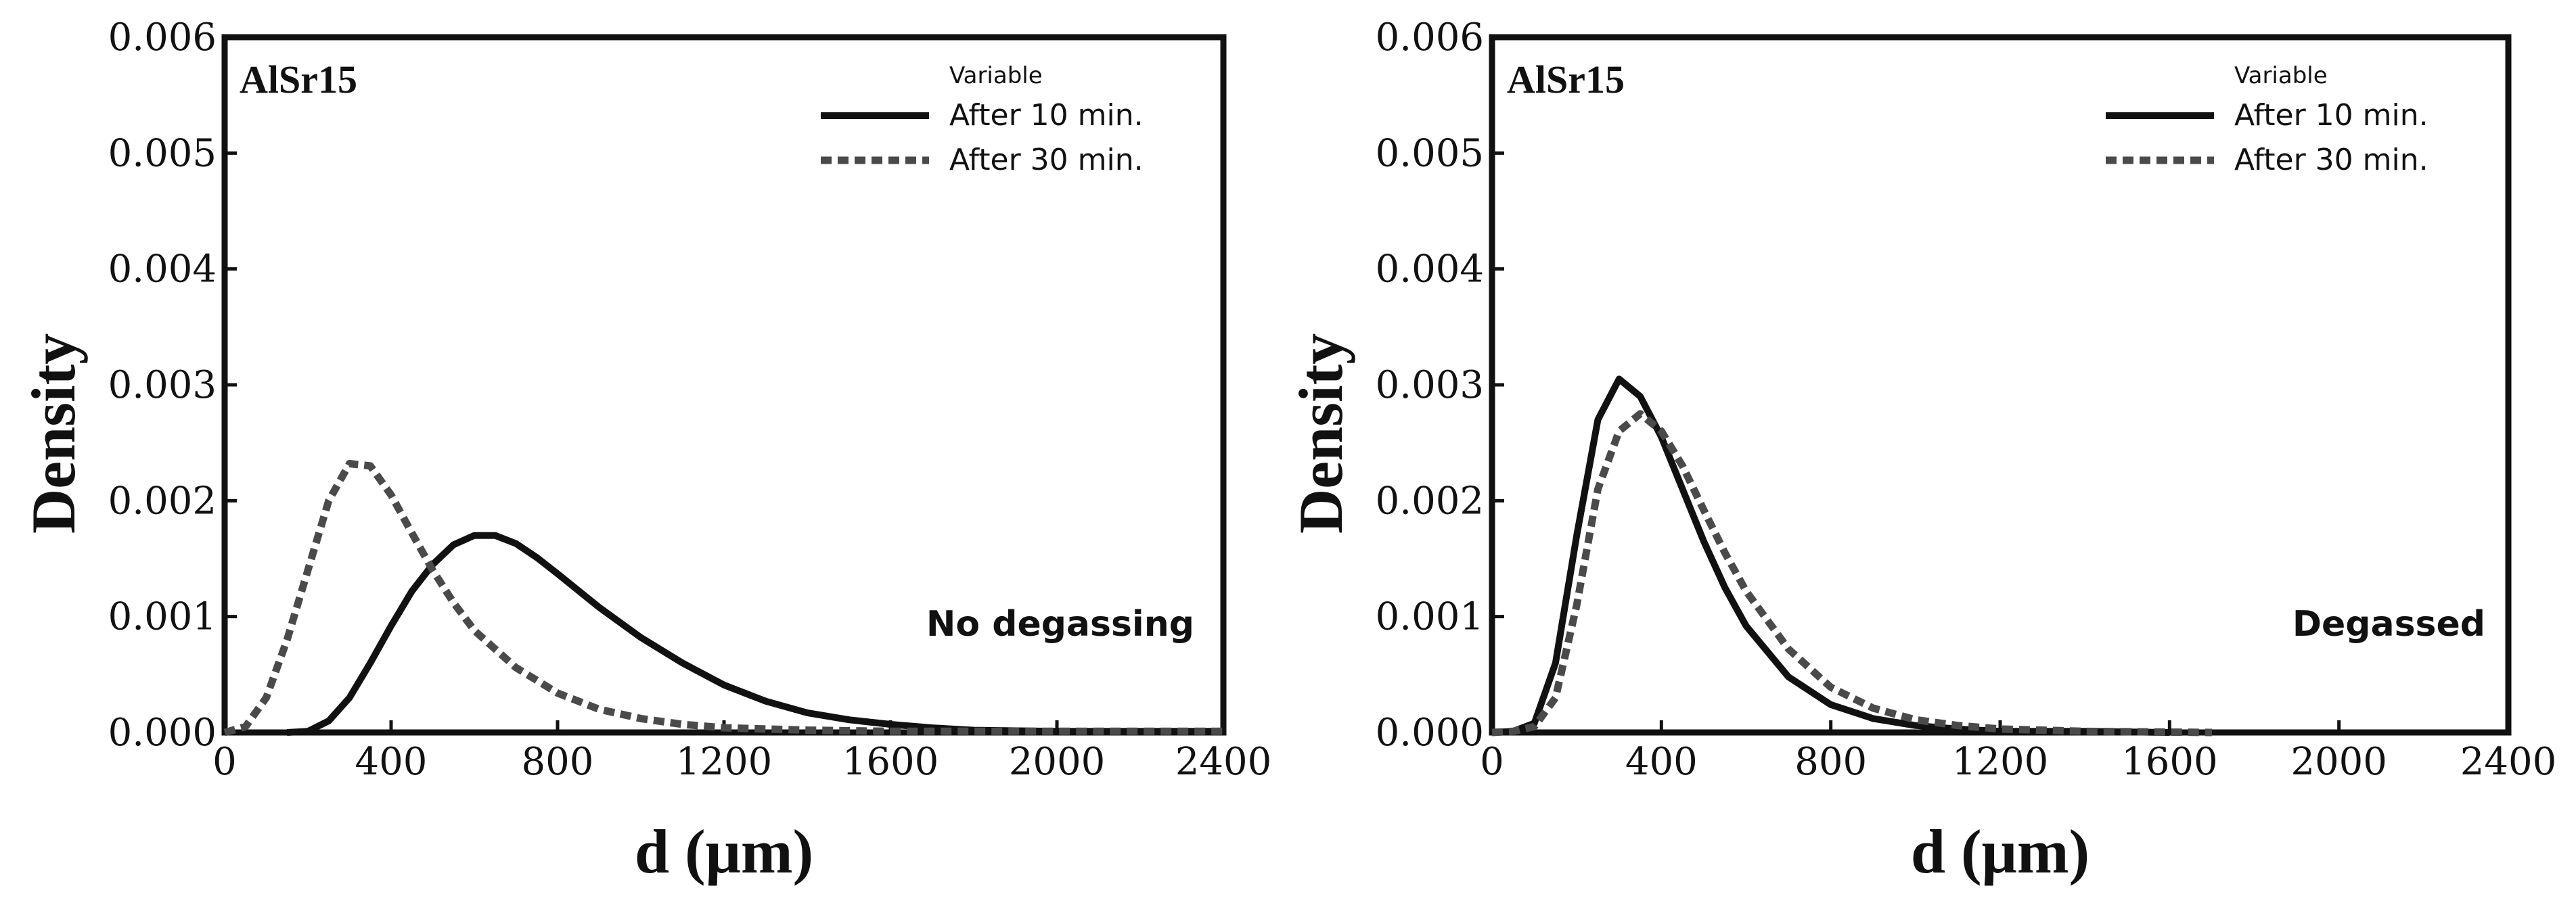 The width and height of the screenshot is (2576, 909). What do you see at coordinates (2388, 624) in the screenshot?
I see `condition-label: Degassed` at bounding box center [2388, 624].